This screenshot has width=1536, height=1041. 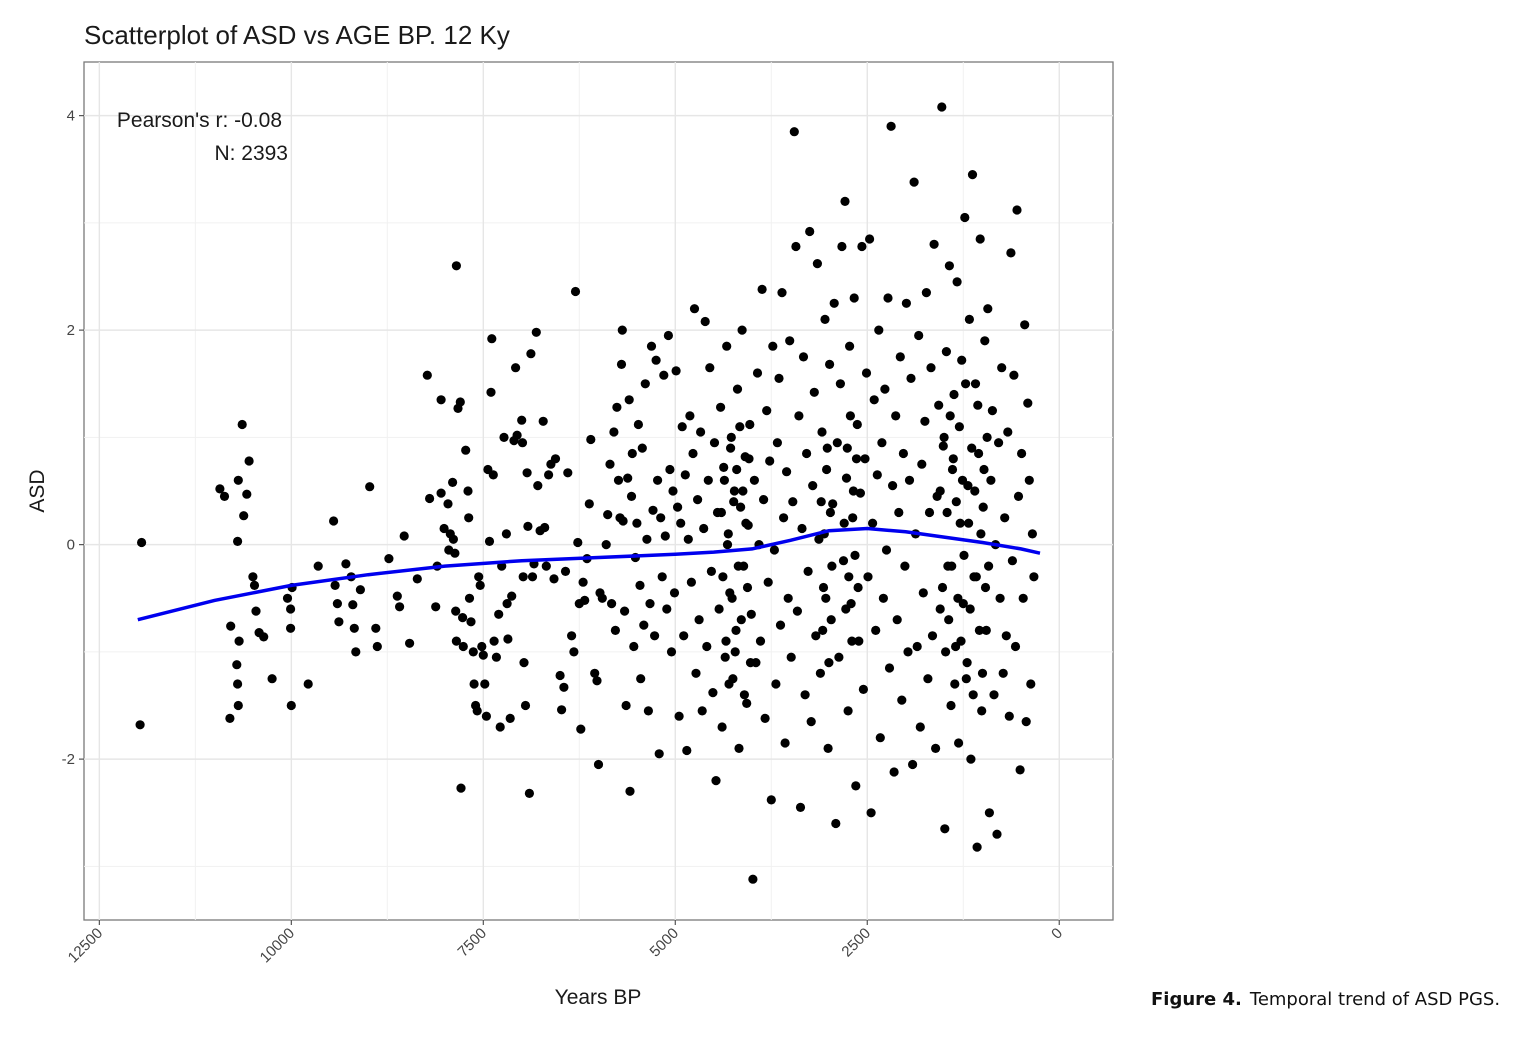 I want to click on y-tick-label: 4, so click(x=71, y=116).